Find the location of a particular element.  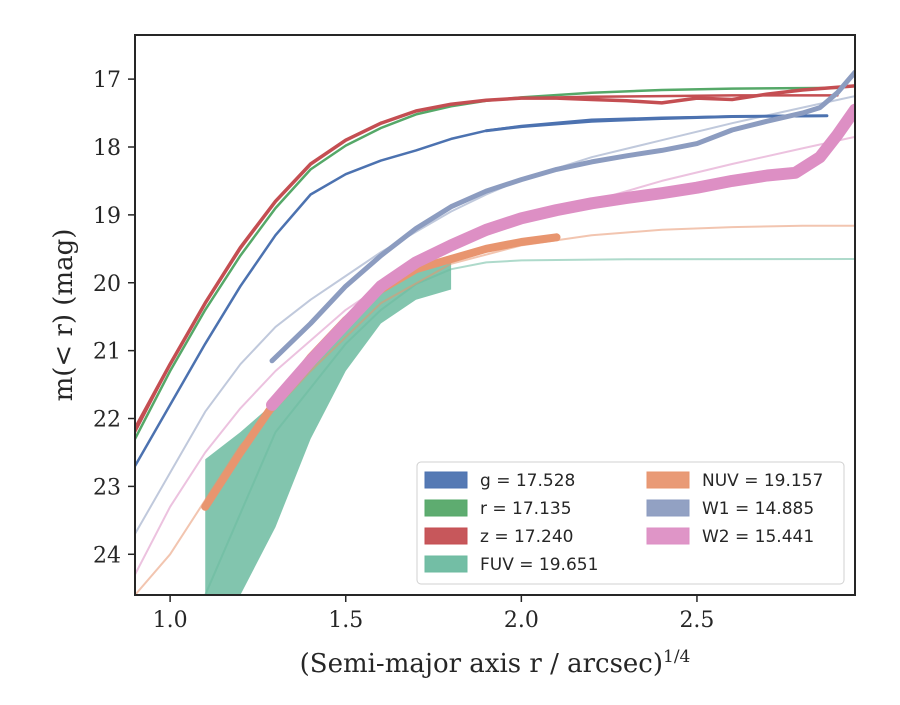

legend-swatch-nuv is located at coordinates (668, 480).